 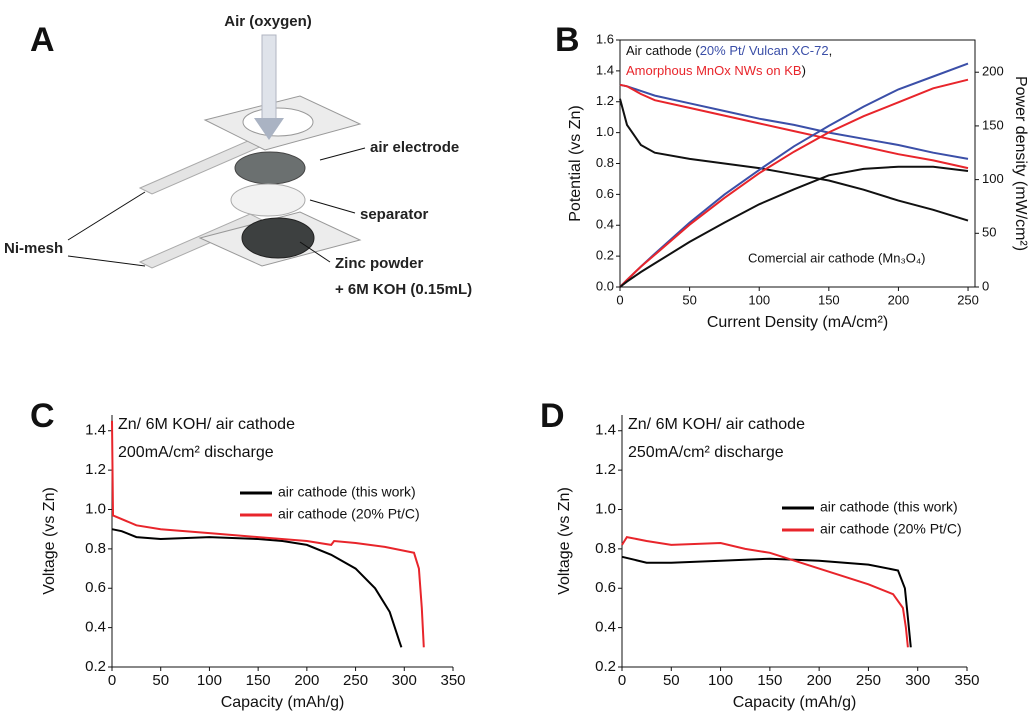 I want to click on legend-entry: 20% Pt/ Vulcan XC-72, so click(x=764, y=50).